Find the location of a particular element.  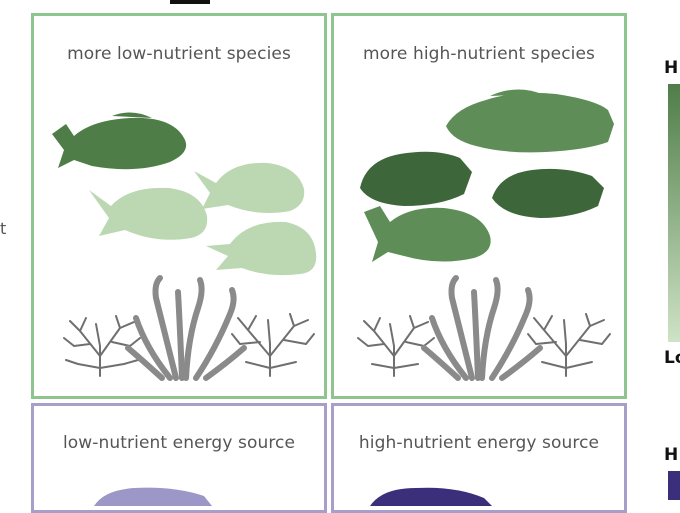

panel-low-nutrient-energy: low-nutrient energy source is located at coordinates (179, 458).